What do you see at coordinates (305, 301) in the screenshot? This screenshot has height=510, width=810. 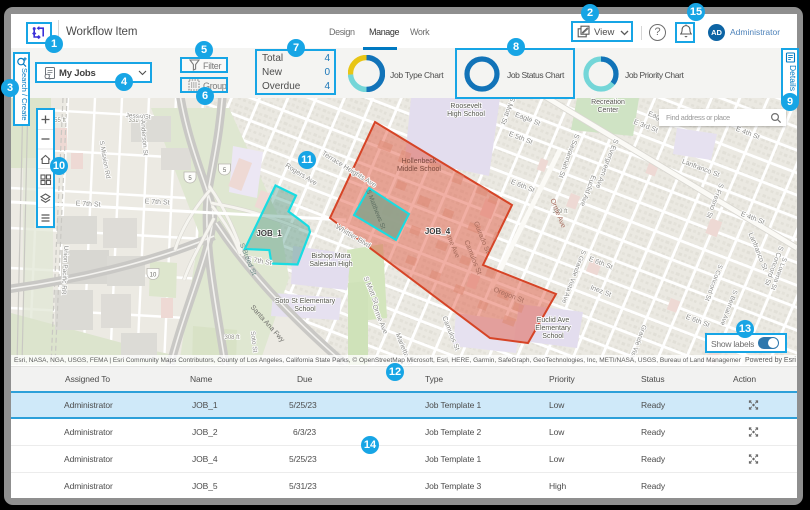 I see `svg-text: Soto St Elementary` at bounding box center [305, 301].